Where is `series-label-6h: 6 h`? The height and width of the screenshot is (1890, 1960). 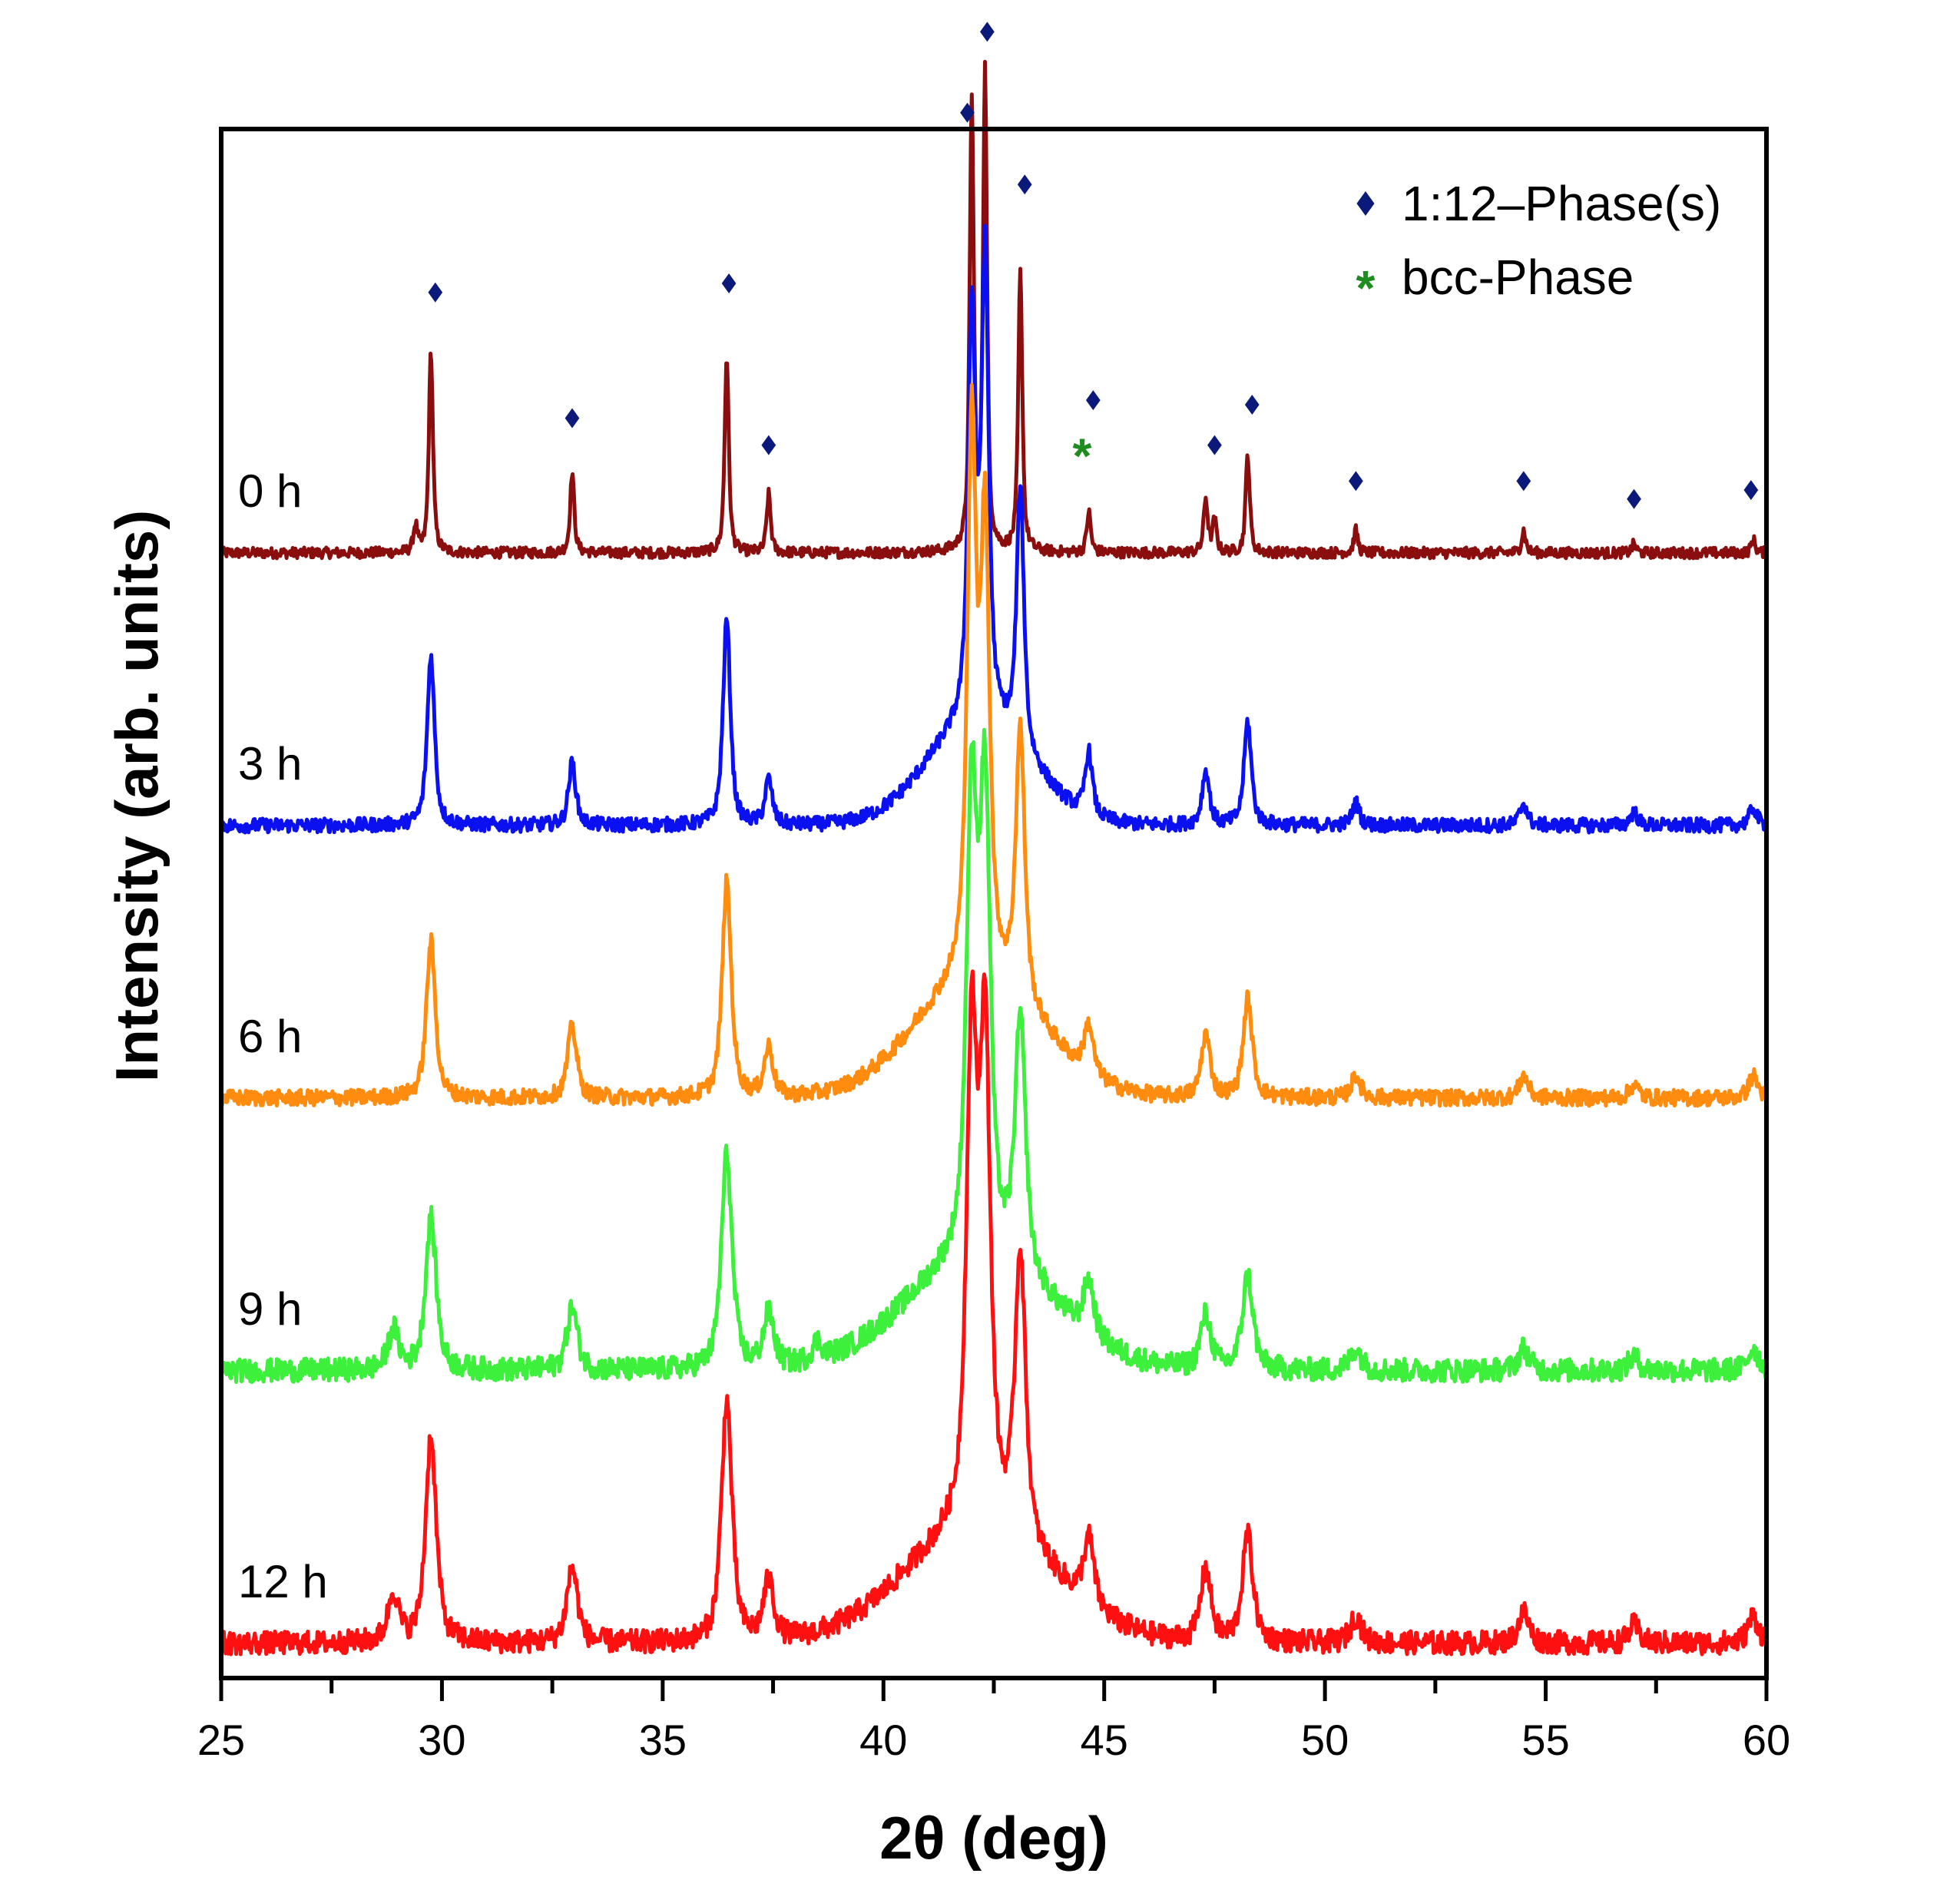
series-label-6h: 6 h is located at coordinates (270, 1037).